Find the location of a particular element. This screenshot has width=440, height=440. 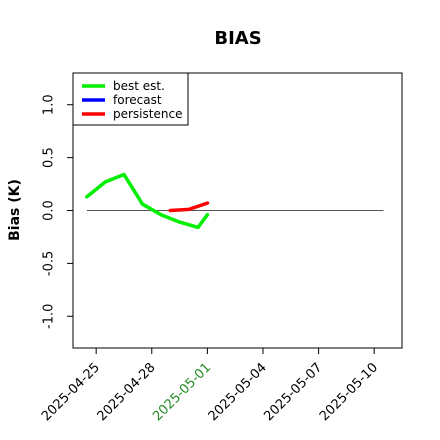

series-line-persistence is located at coordinates (189, 207).